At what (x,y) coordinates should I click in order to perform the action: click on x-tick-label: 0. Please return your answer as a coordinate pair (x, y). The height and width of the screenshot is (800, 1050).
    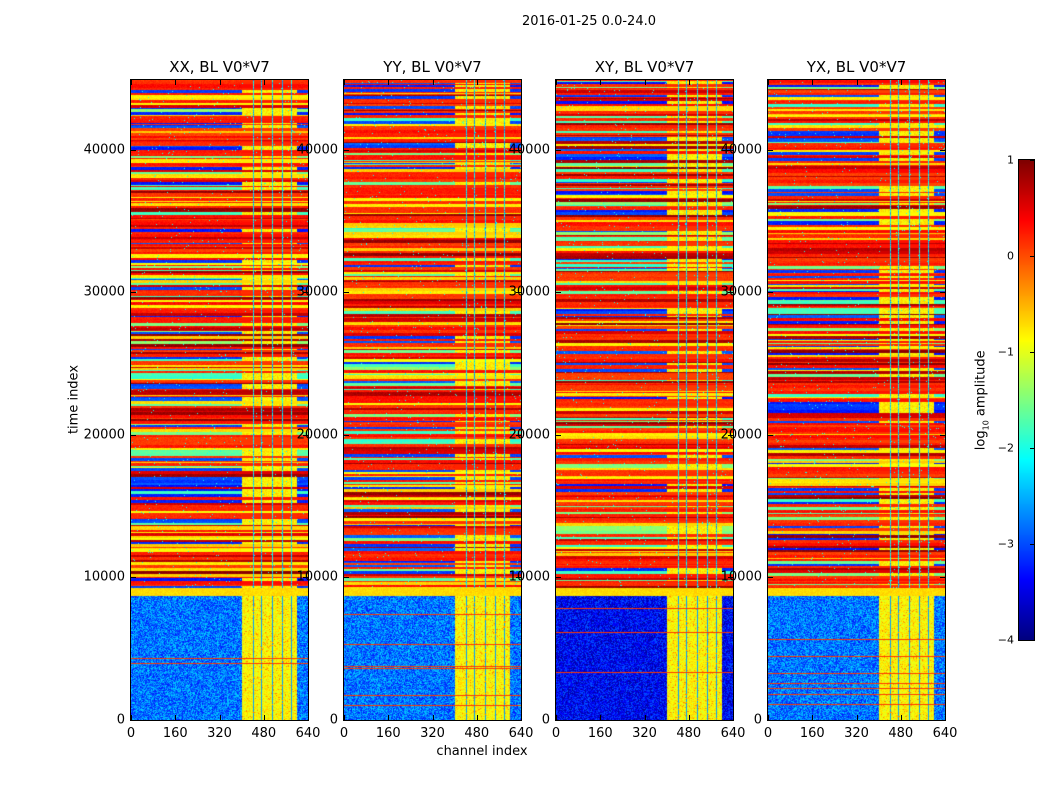
    Looking at the image, I should click on (344, 733).